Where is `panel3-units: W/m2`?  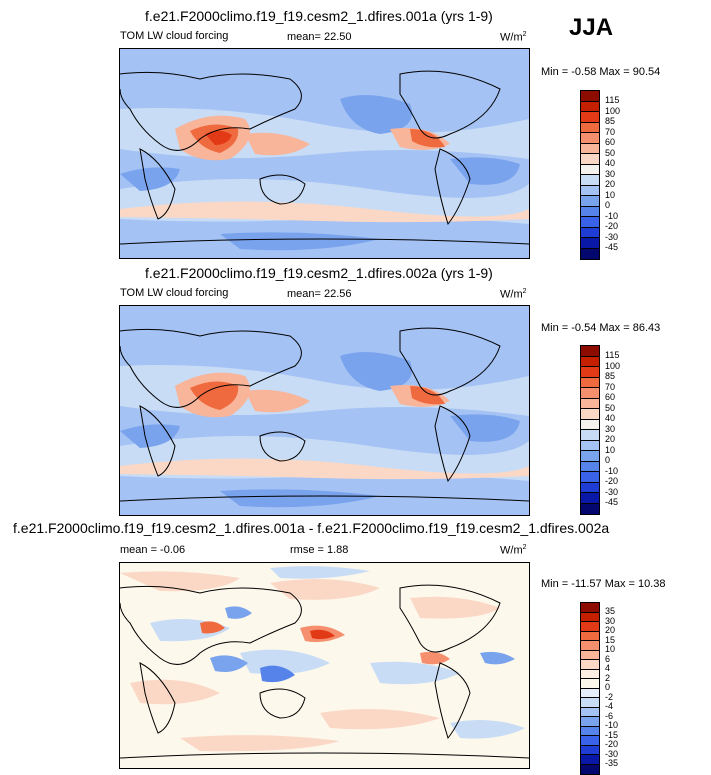 panel3-units: W/m2 is located at coordinates (513, 550).